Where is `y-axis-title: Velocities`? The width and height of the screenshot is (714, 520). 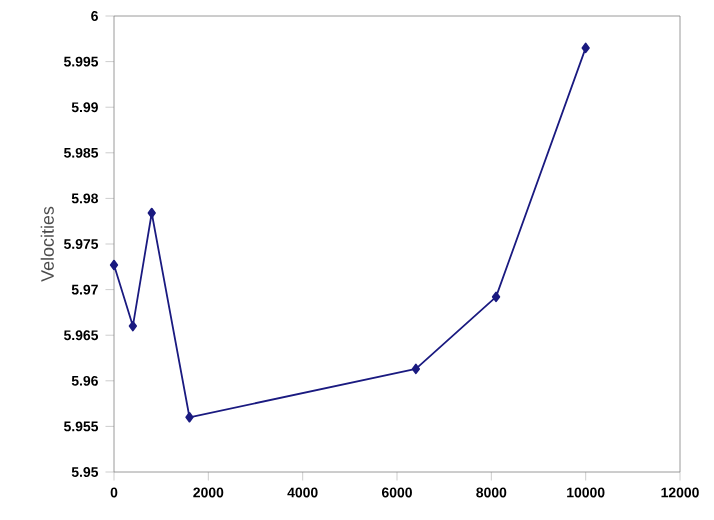
y-axis-title: Velocities is located at coordinates (47, 244).